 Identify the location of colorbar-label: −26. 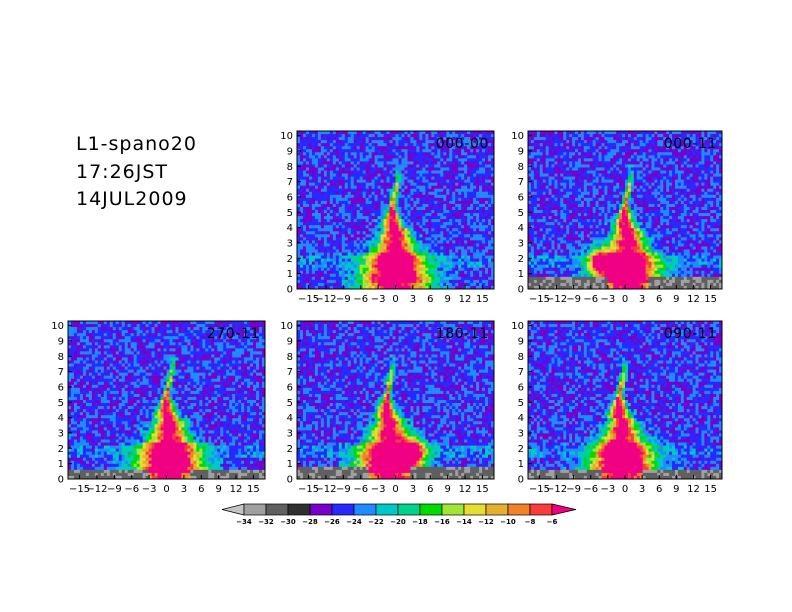
(332, 522).